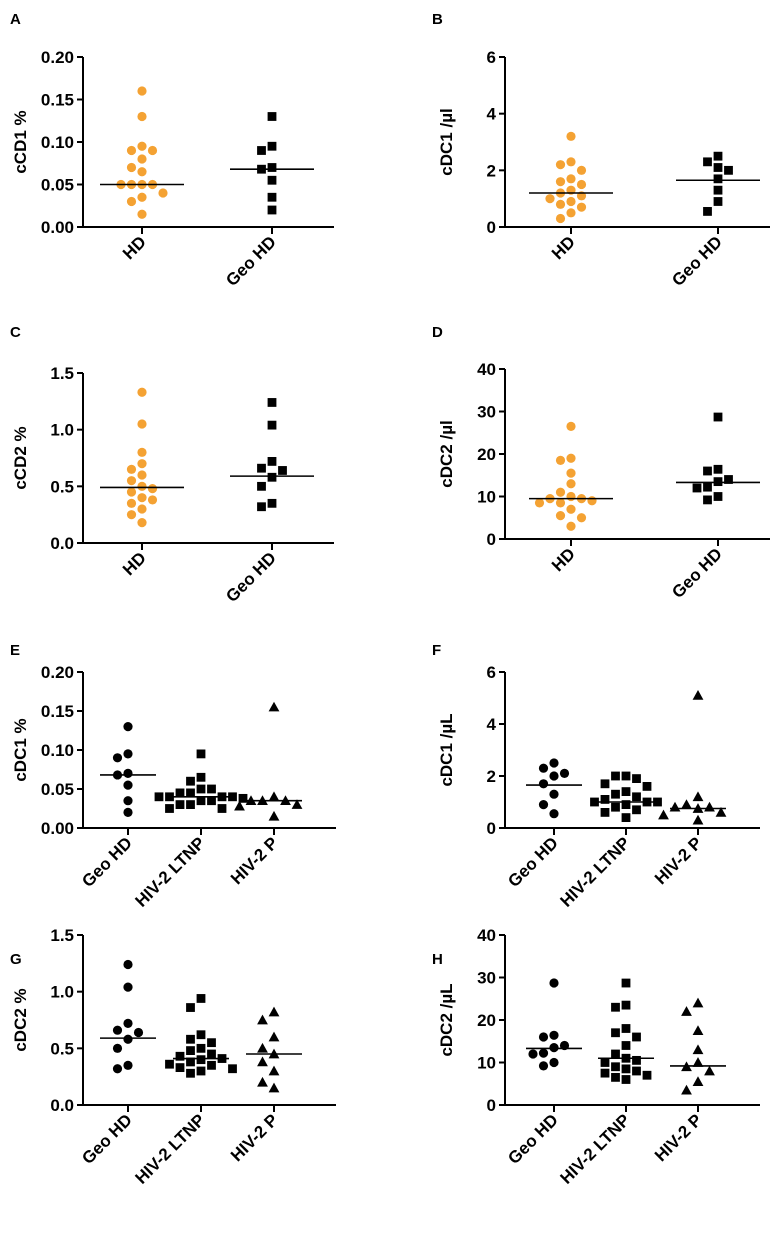 The image size is (770, 1239). Describe the element at coordinates (571, 177) in the screenshot. I see `series-hd` at that location.